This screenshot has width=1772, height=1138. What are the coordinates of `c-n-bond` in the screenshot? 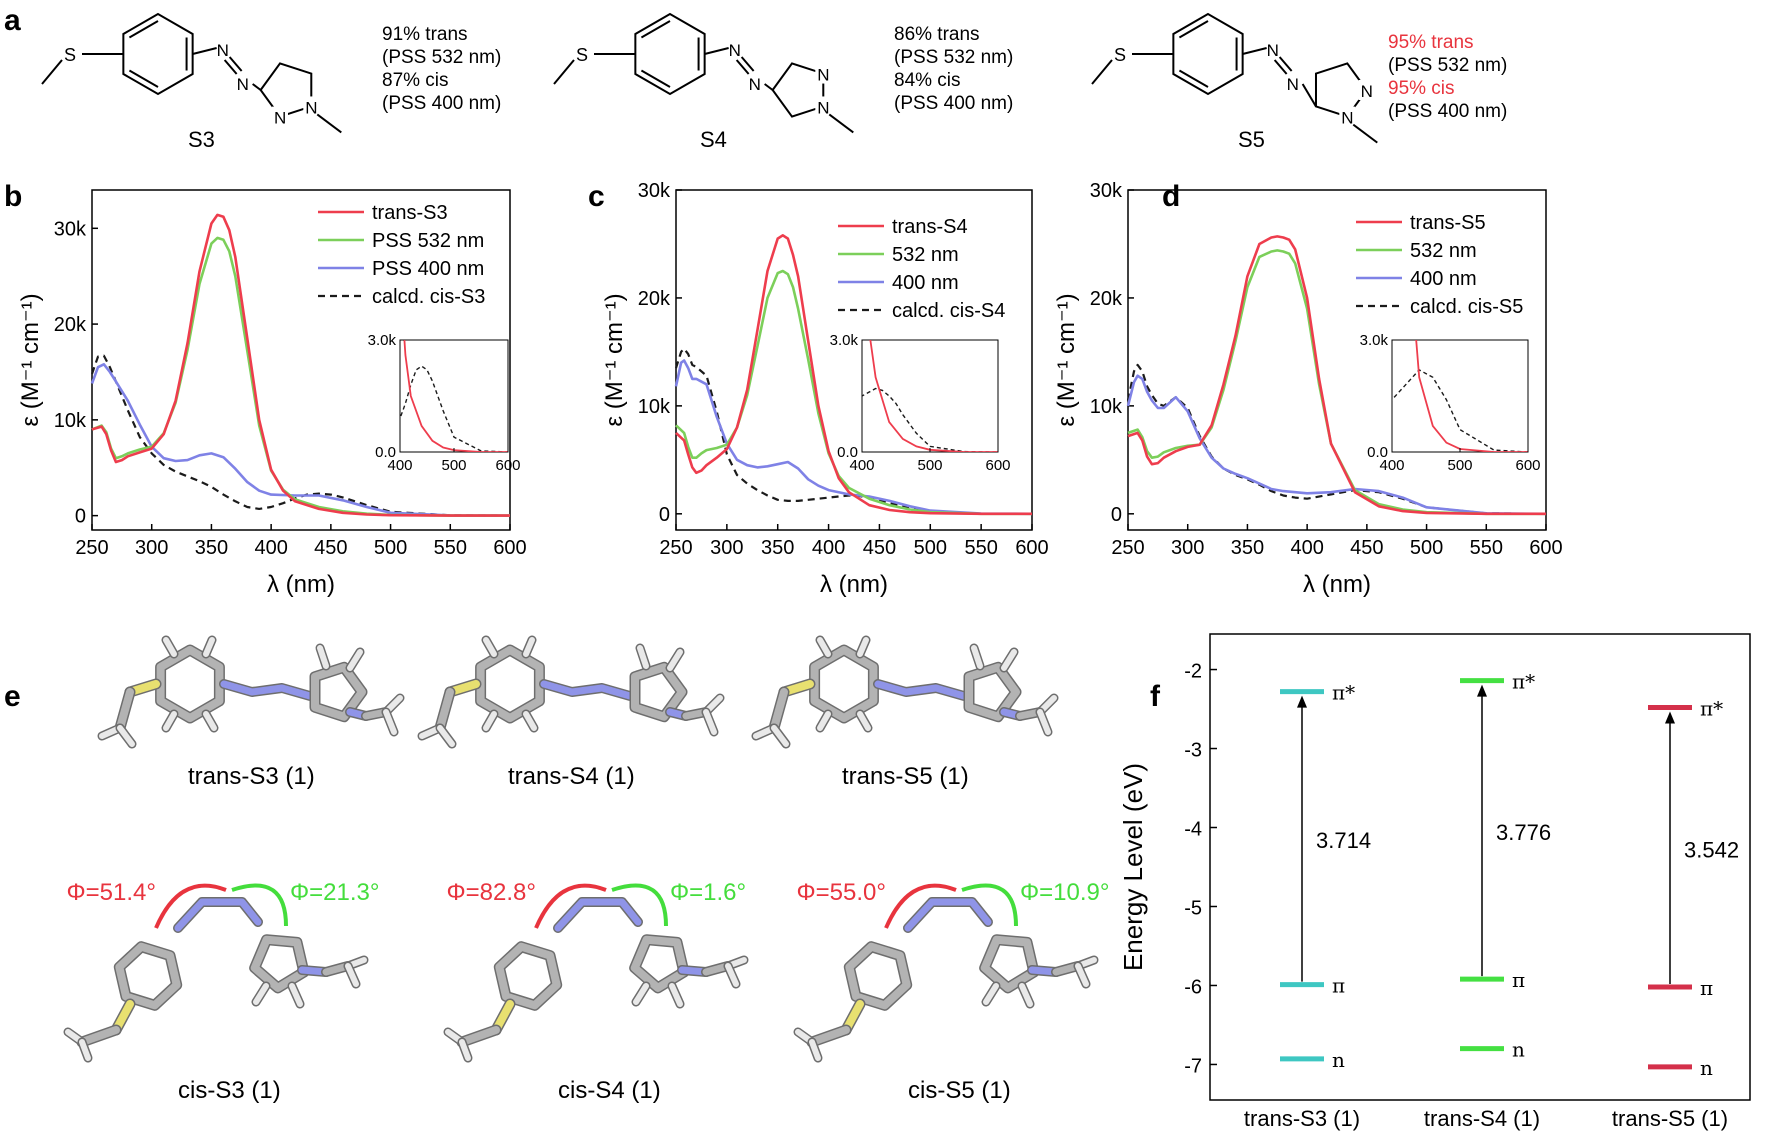 It's located at (716, 51).